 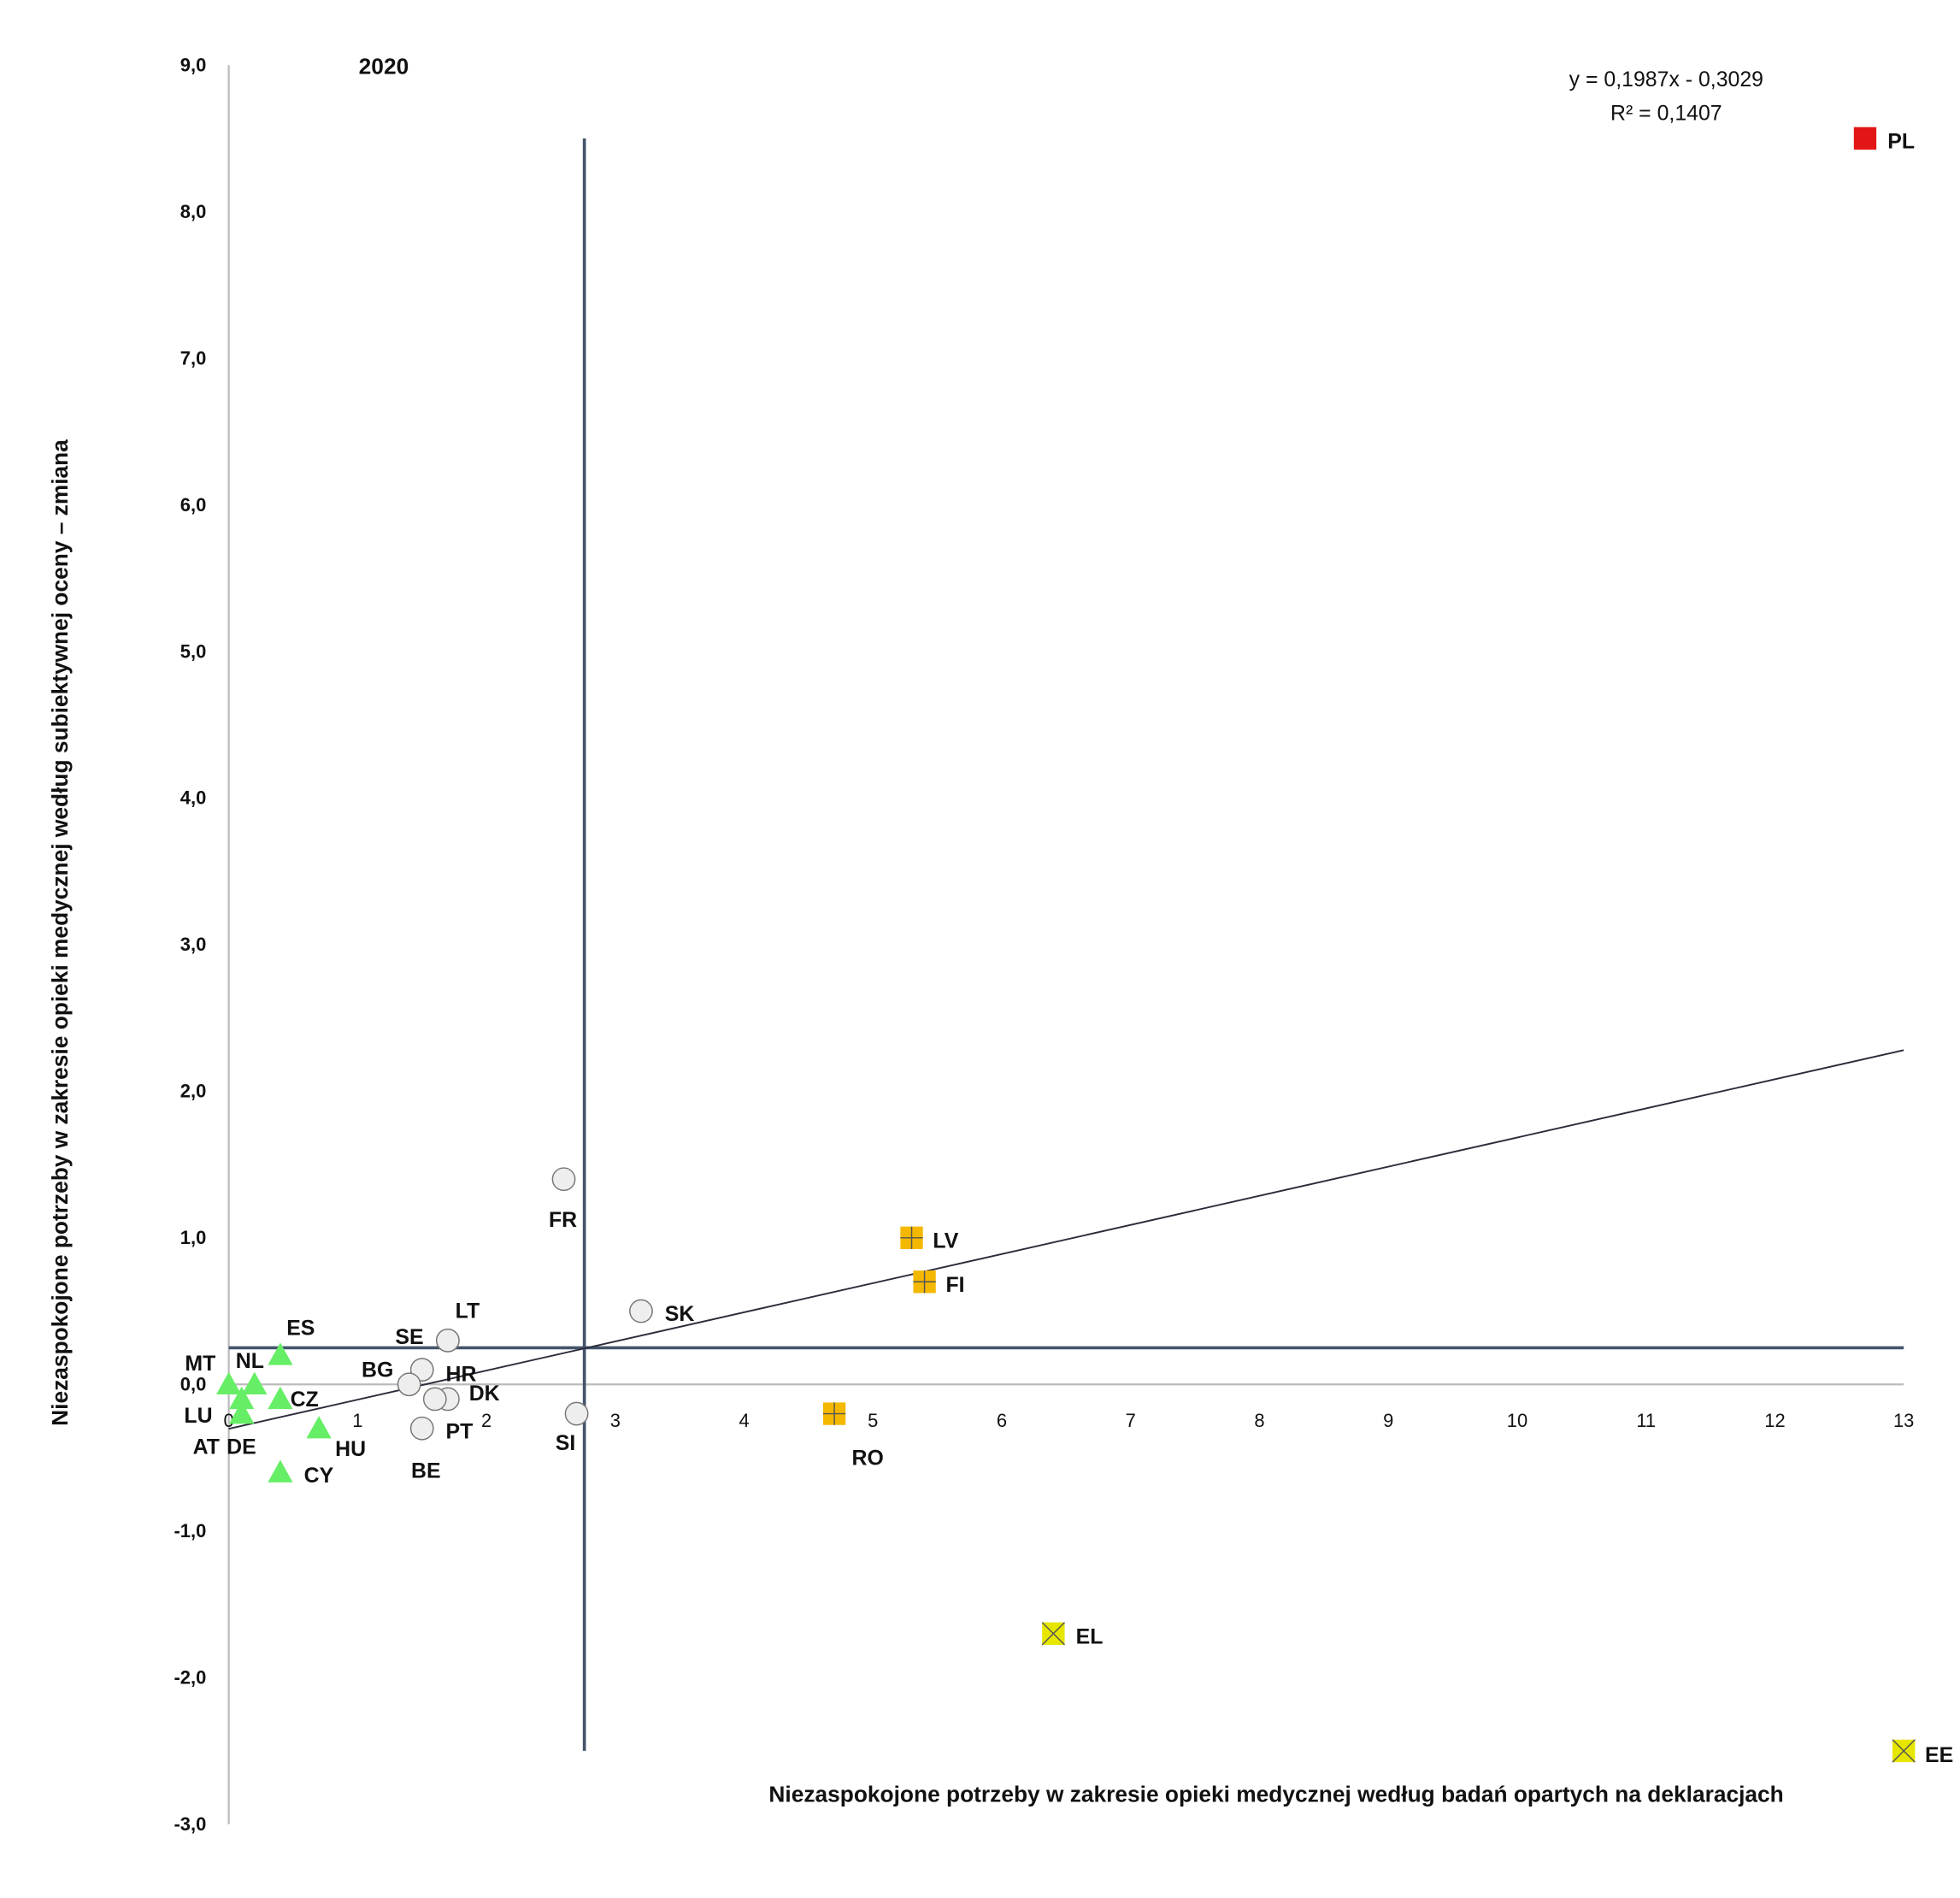 I want to click on x-tick-label: 12, so click(x=1775, y=1420).